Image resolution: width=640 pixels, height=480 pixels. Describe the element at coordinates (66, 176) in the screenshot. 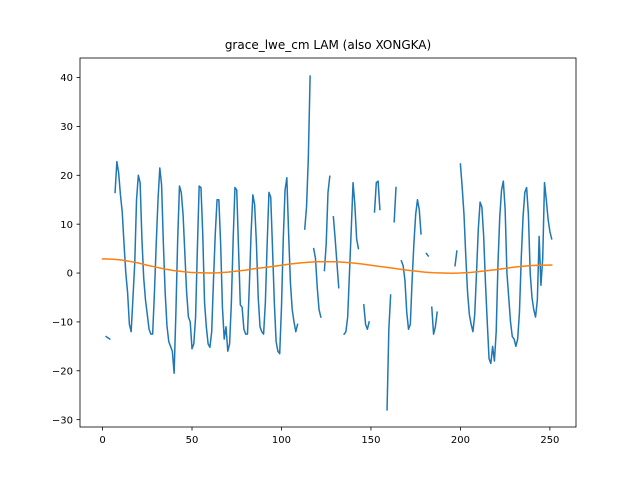

I see `y-tick-label: 20` at that location.